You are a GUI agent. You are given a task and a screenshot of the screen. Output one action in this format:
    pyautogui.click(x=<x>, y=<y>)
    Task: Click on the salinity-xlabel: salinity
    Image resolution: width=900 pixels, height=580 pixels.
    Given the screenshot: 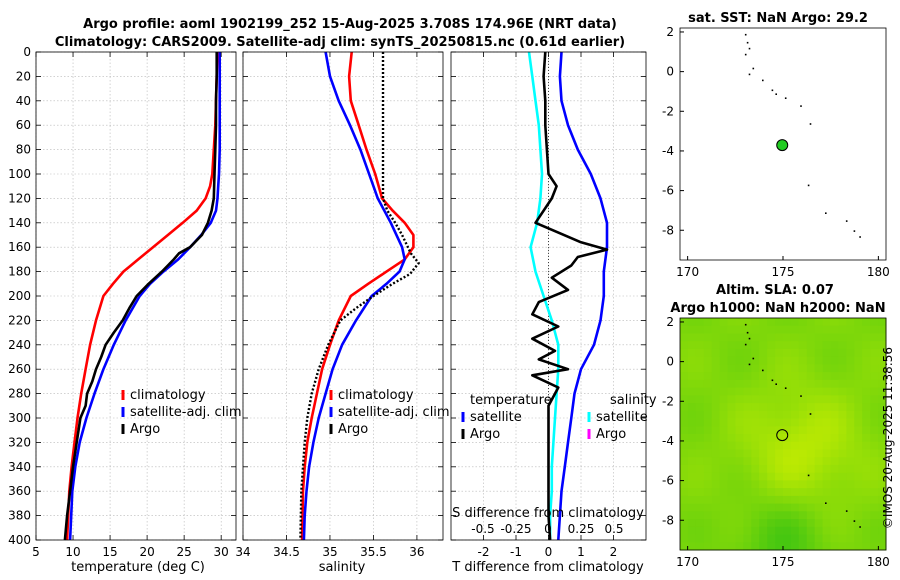 What is the action you would take?
    pyautogui.click(x=342, y=567)
    